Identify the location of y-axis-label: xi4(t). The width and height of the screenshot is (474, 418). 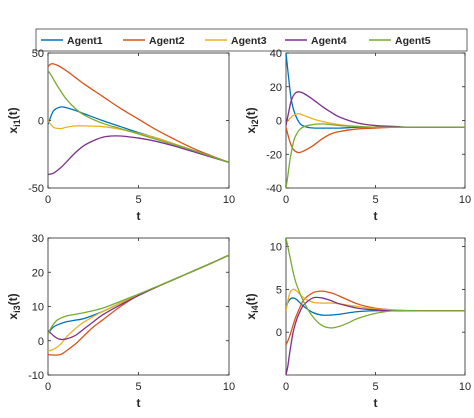
(252, 306).